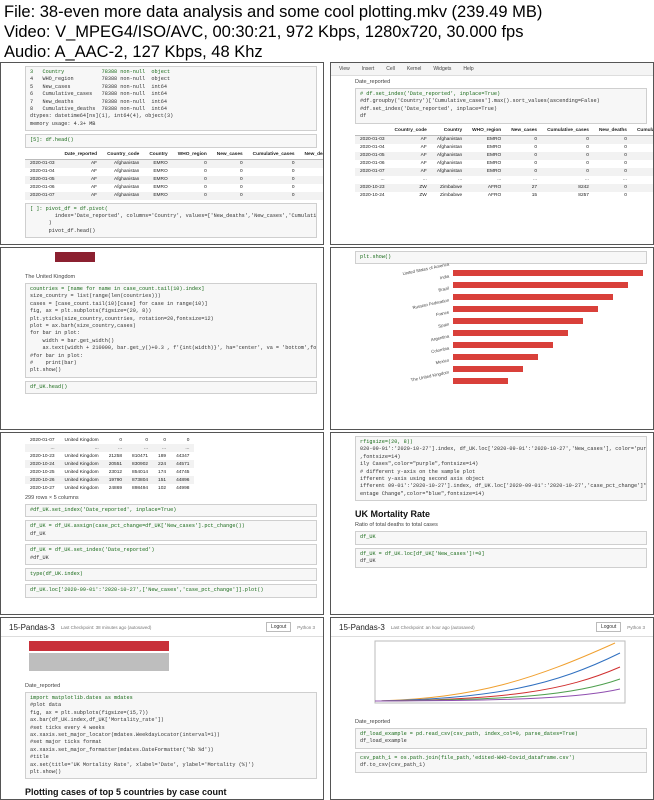 This screenshot has height=800, width=654. I want to click on checkpoint: Last Checkpoint: an hour ago (autosaved), so click(432, 627).